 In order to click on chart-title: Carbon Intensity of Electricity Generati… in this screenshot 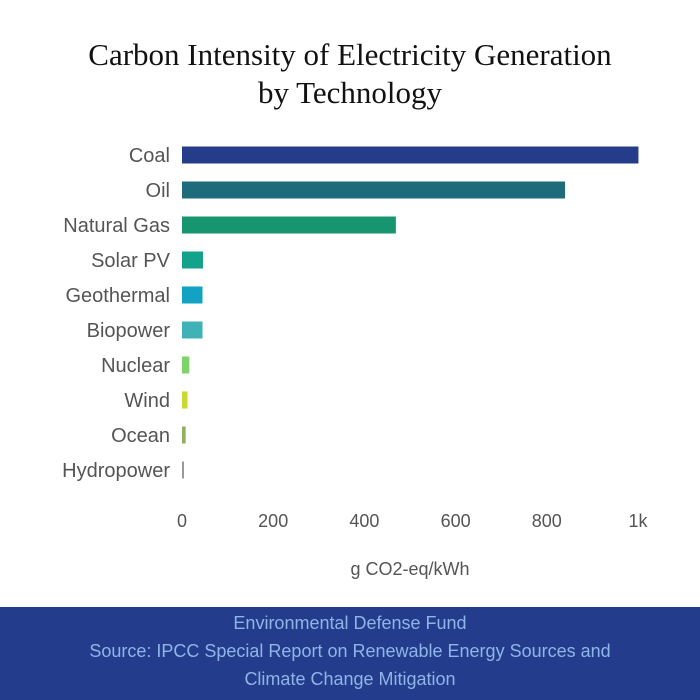, I will do `click(350, 74)`.